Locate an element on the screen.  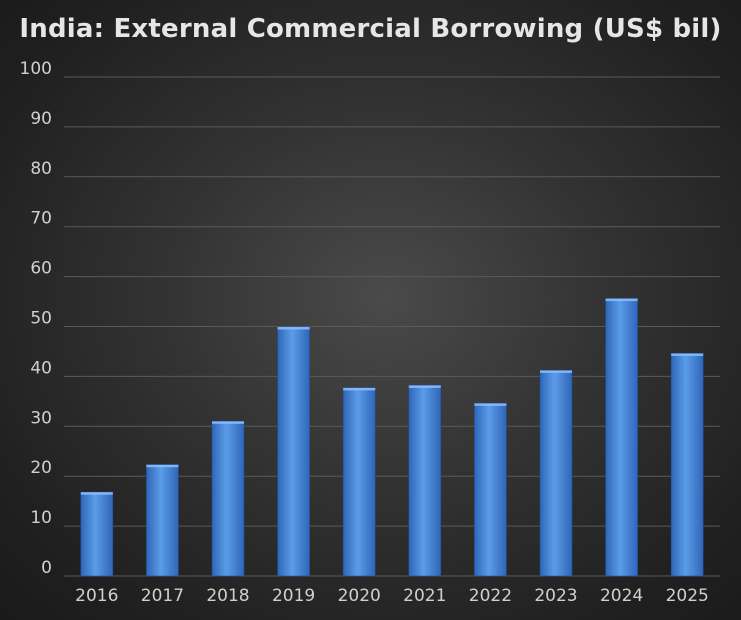
y-tick-label: 60 is located at coordinates (41, 269).